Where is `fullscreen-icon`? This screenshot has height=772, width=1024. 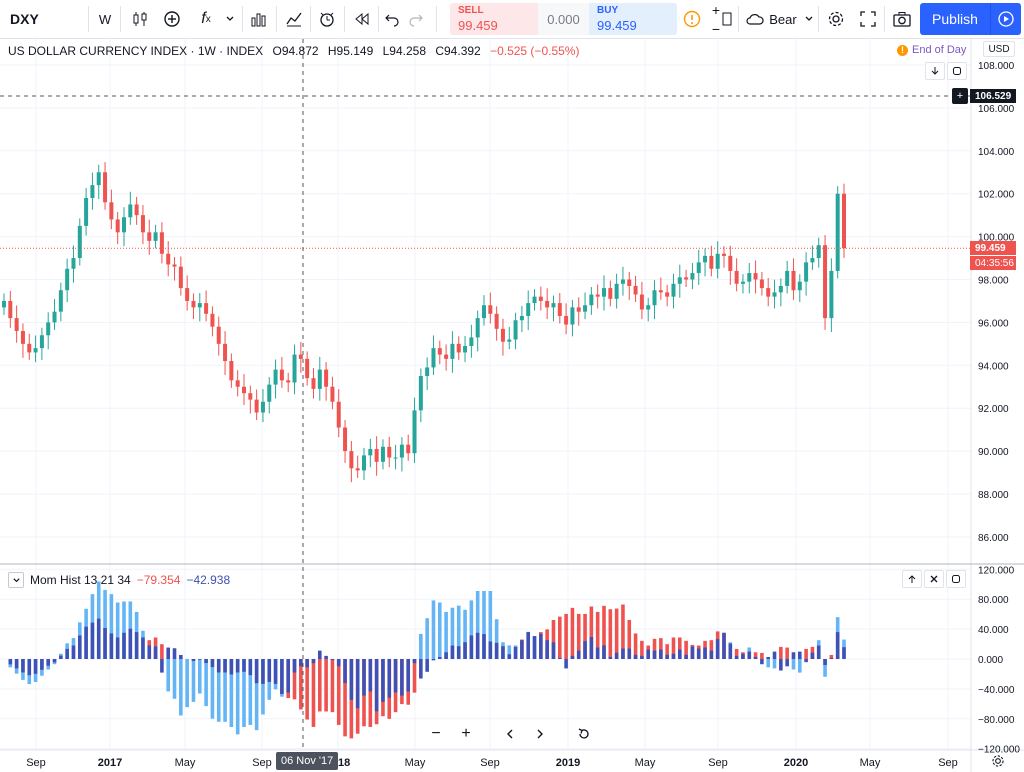
fullscreen-icon is located at coordinates (868, 19).